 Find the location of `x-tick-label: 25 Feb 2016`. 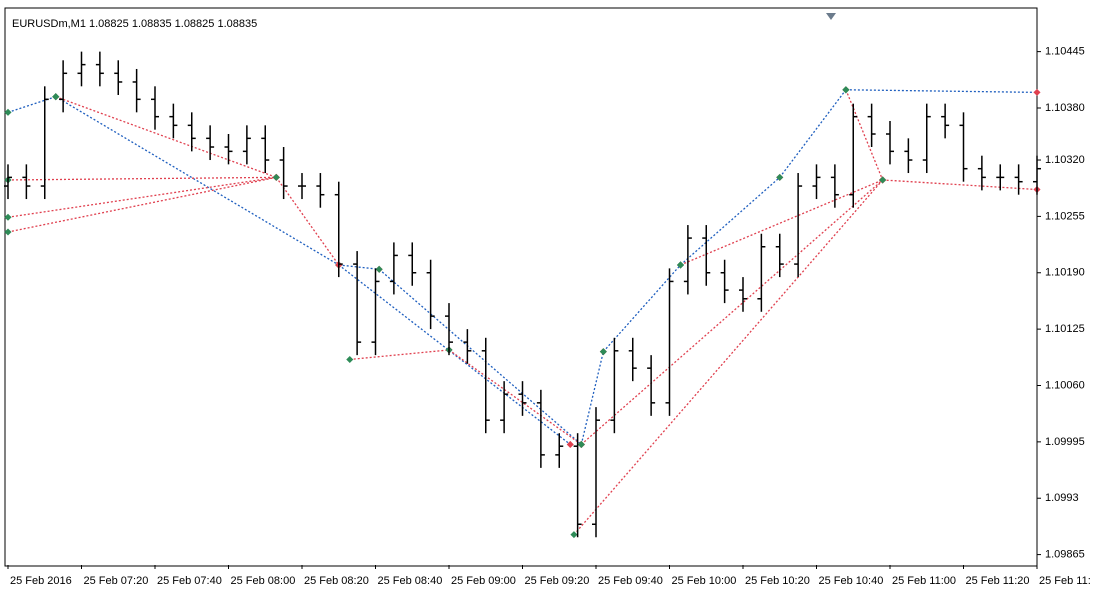

x-tick-label: 25 Feb 2016 is located at coordinates (41, 581).